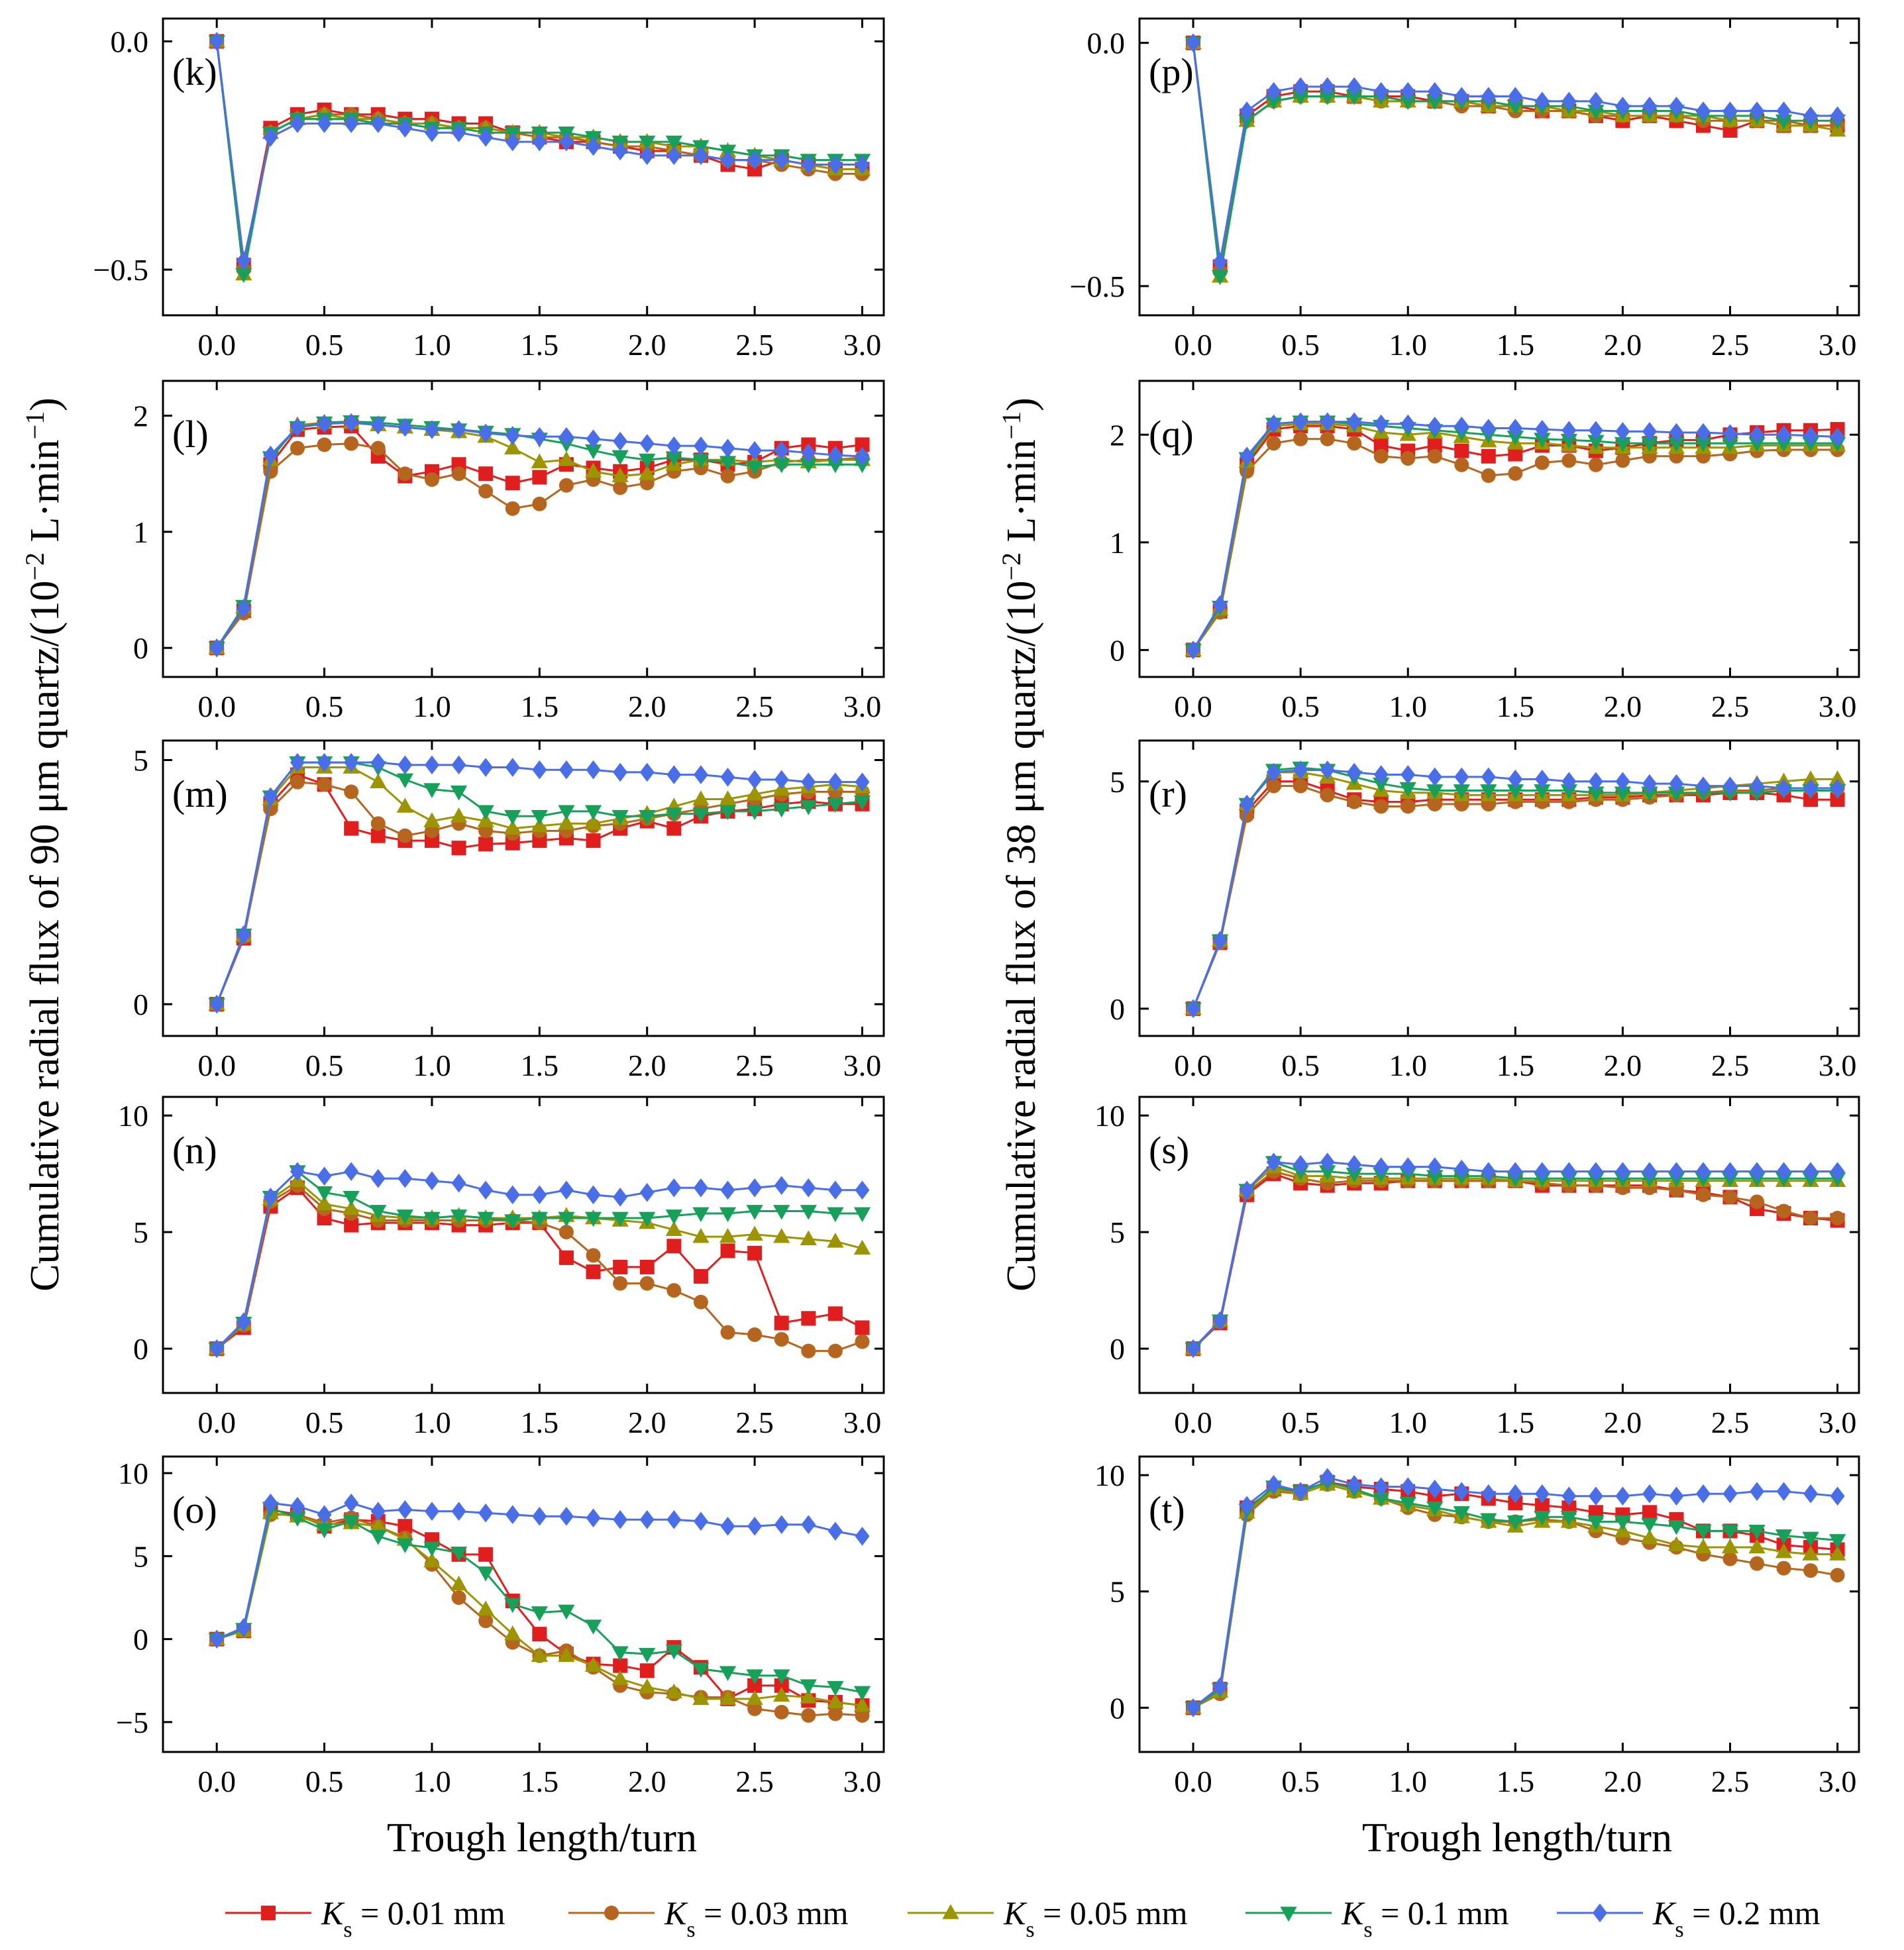 This screenshot has height=1950, width=1904. What do you see at coordinates (1117, 650) in the screenshot?
I see `y-tick-label: 0` at bounding box center [1117, 650].